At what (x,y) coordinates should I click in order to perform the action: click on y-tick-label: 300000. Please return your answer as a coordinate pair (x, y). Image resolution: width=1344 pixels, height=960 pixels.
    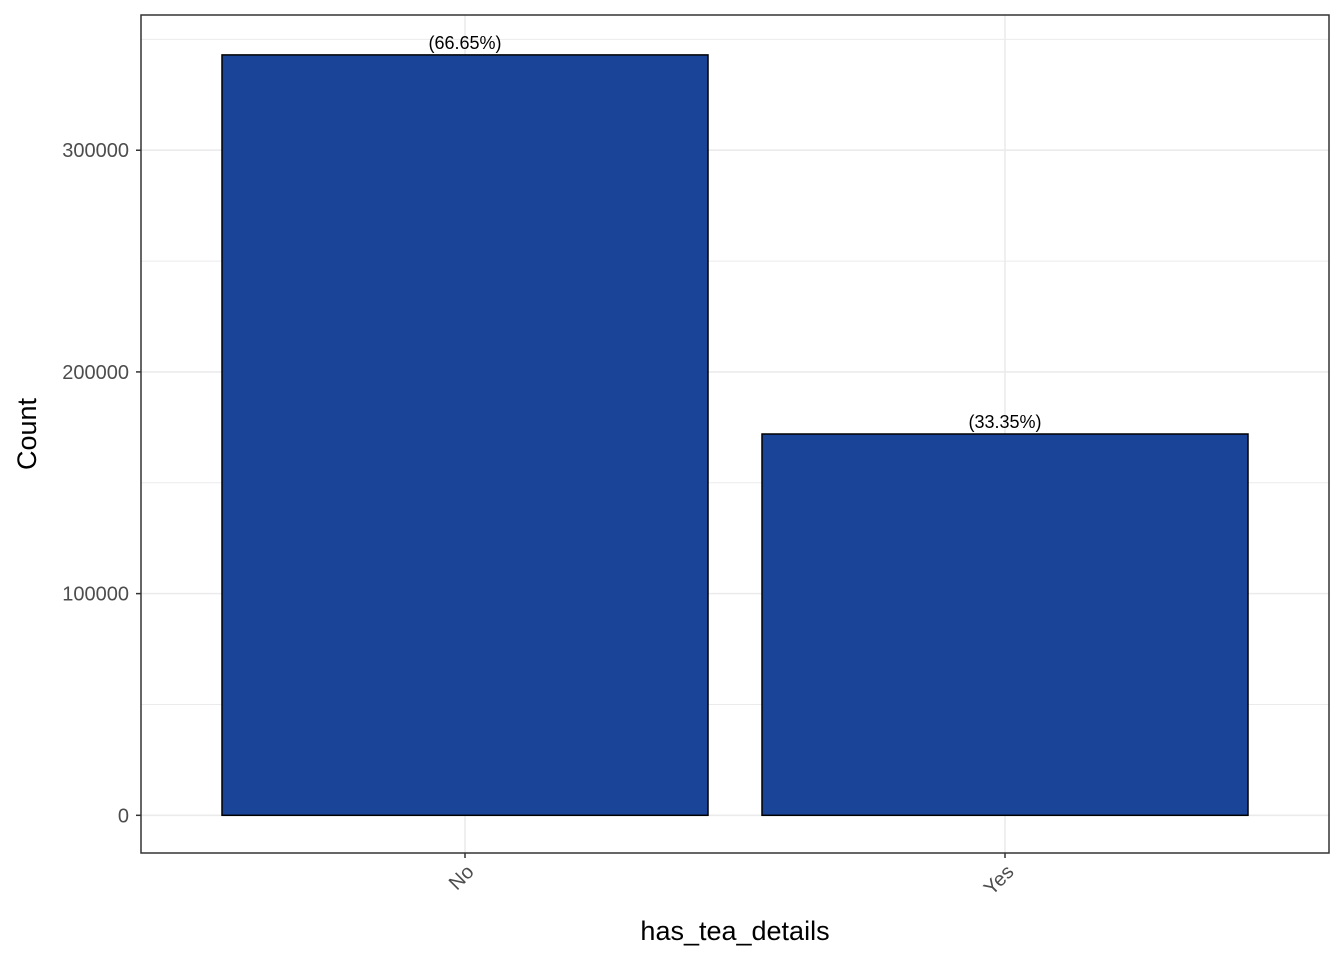
    Looking at the image, I should click on (95, 151).